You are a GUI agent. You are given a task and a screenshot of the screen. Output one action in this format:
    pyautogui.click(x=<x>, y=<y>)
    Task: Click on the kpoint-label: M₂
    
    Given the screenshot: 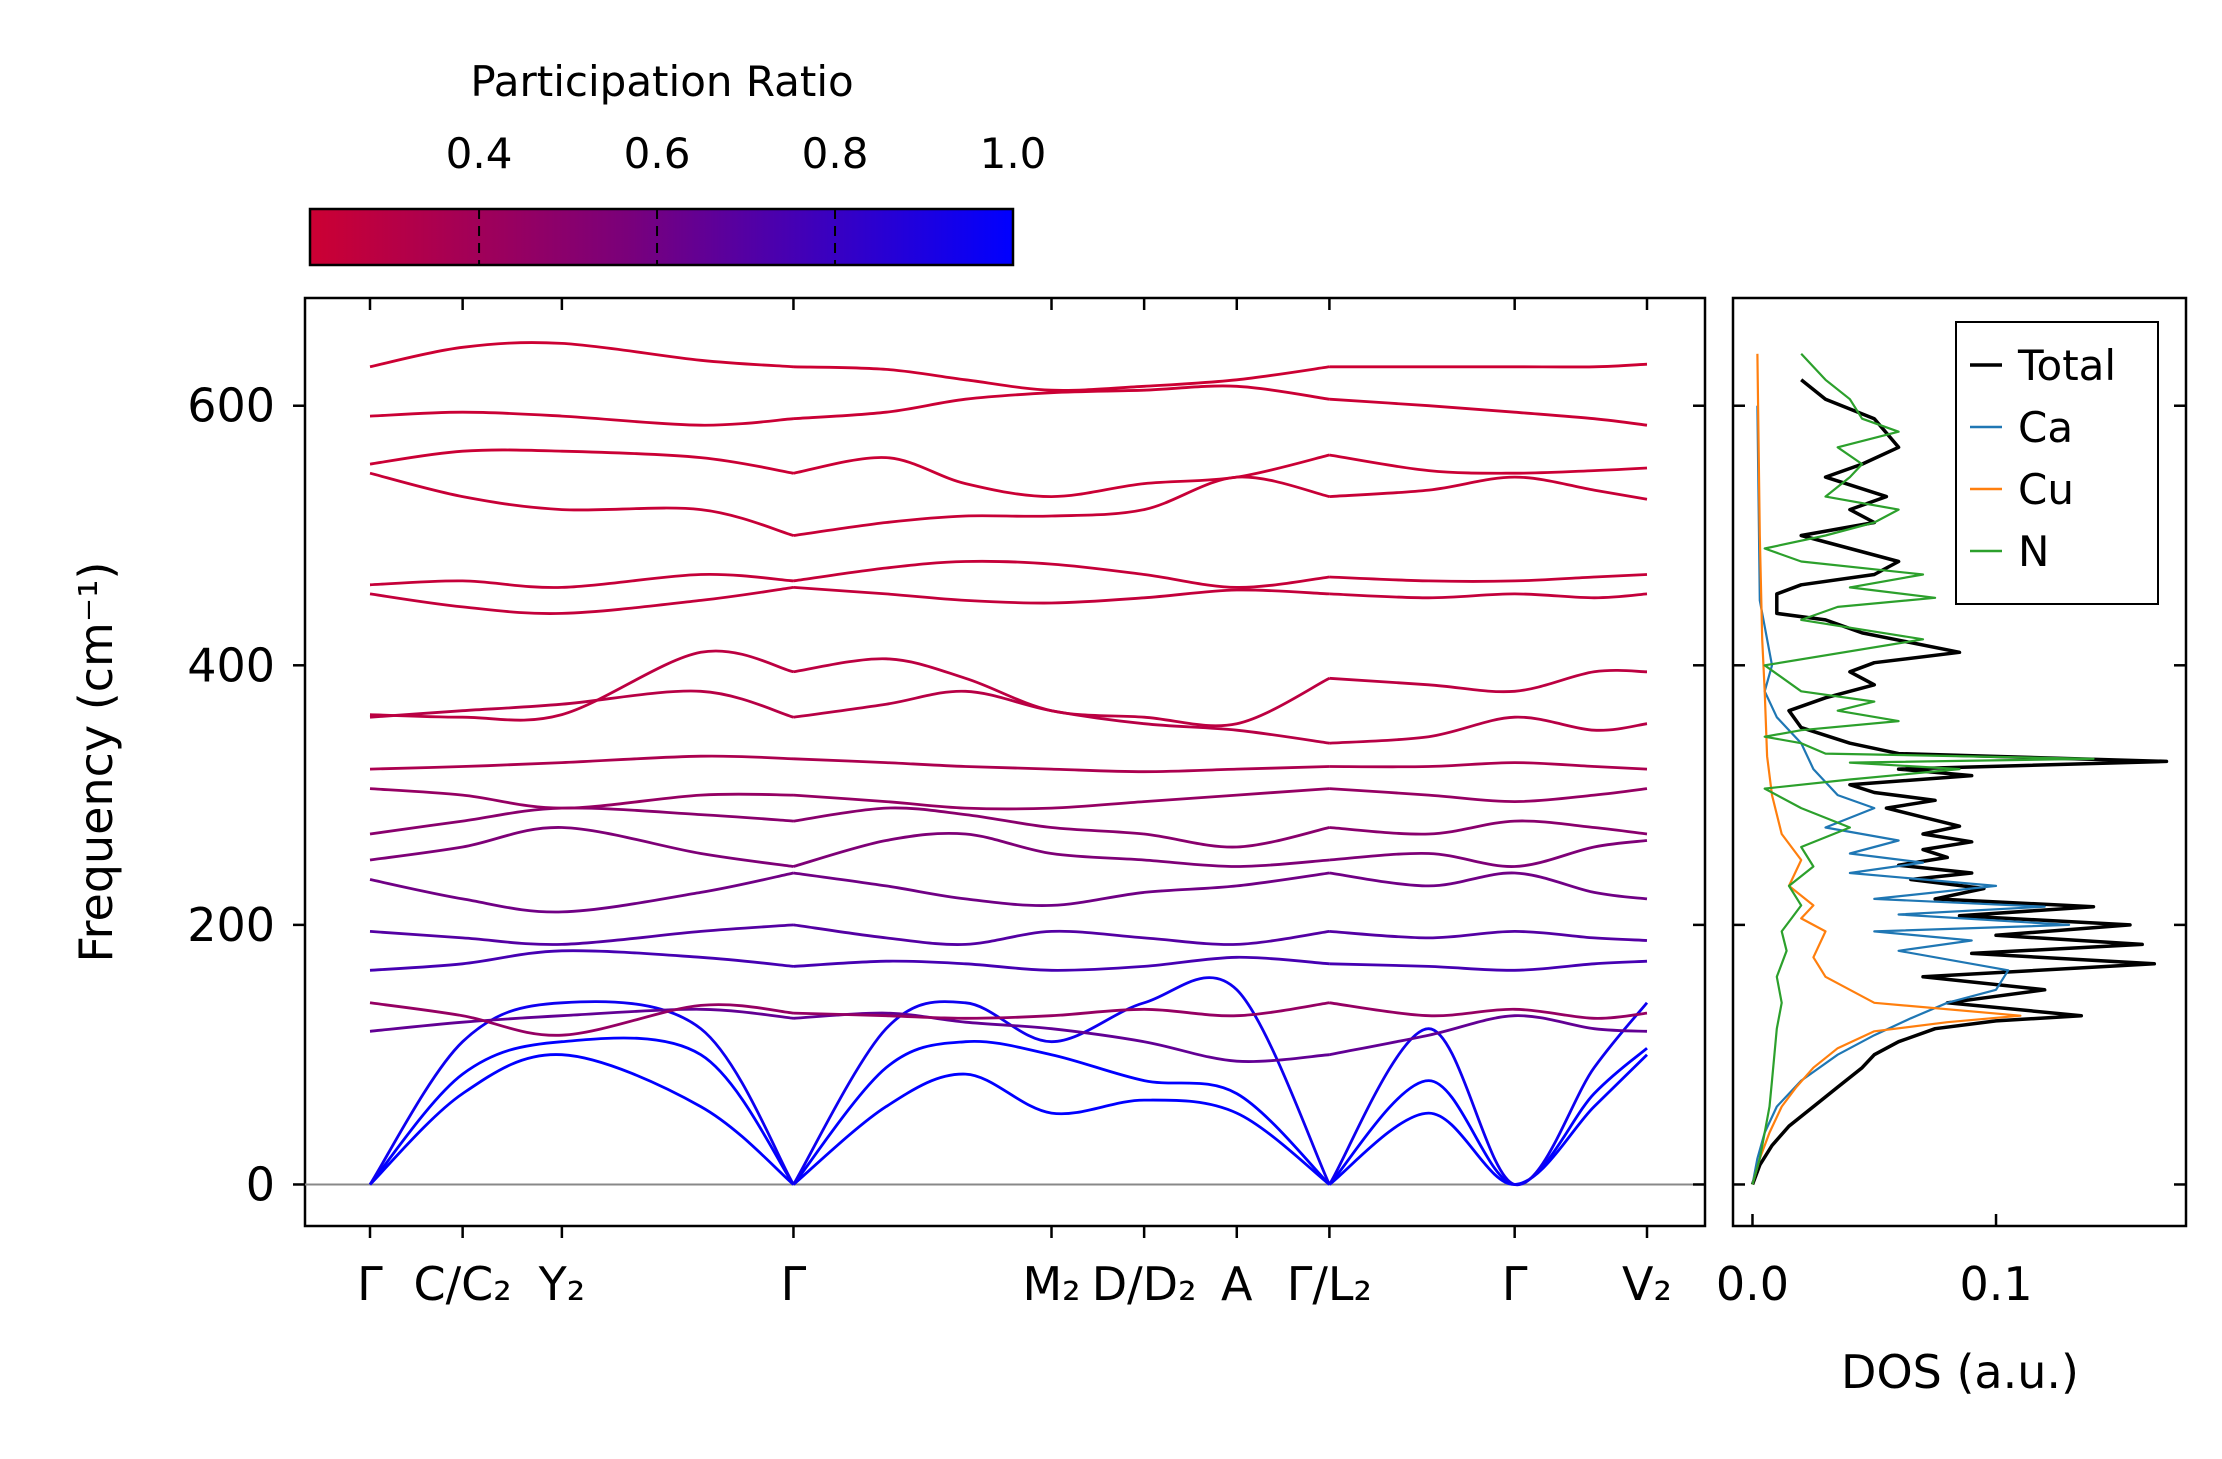 What is the action you would take?
    pyautogui.click(x=1051, y=1284)
    